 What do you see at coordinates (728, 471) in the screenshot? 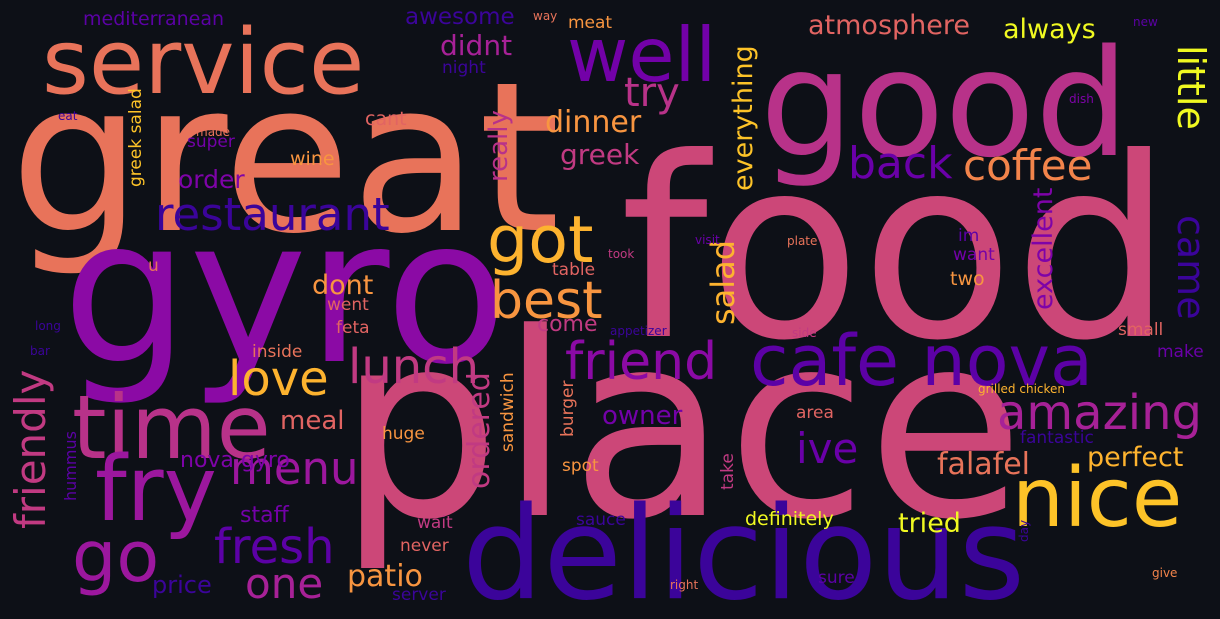
I see `word: take` at bounding box center [728, 471].